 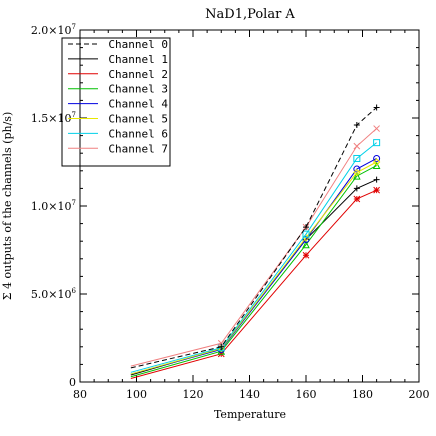 What do you see at coordinates (53, 118) in the screenshot?
I see `y-tick-label: 1.5×10⁷` at bounding box center [53, 118].